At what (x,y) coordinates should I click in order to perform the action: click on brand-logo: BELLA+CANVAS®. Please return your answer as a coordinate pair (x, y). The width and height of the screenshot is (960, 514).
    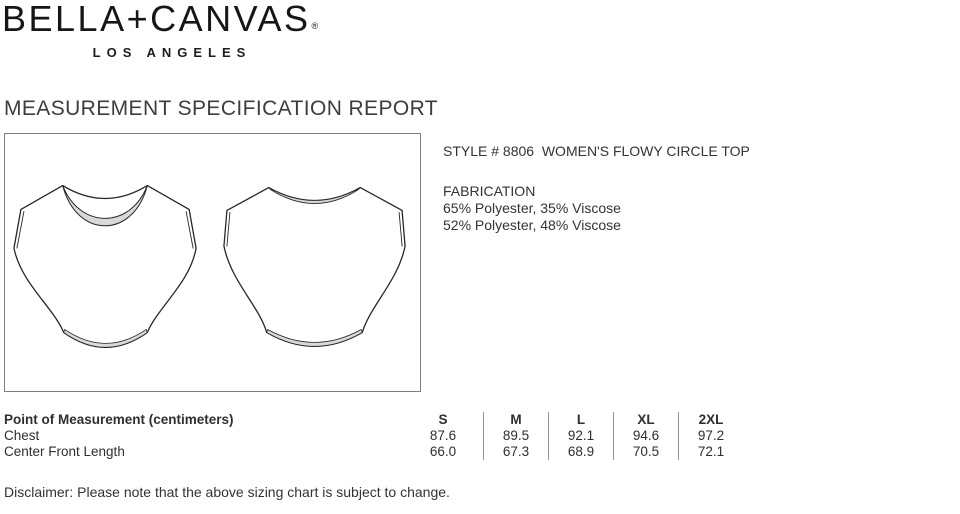
    Looking at the image, I should click on (169, 22).